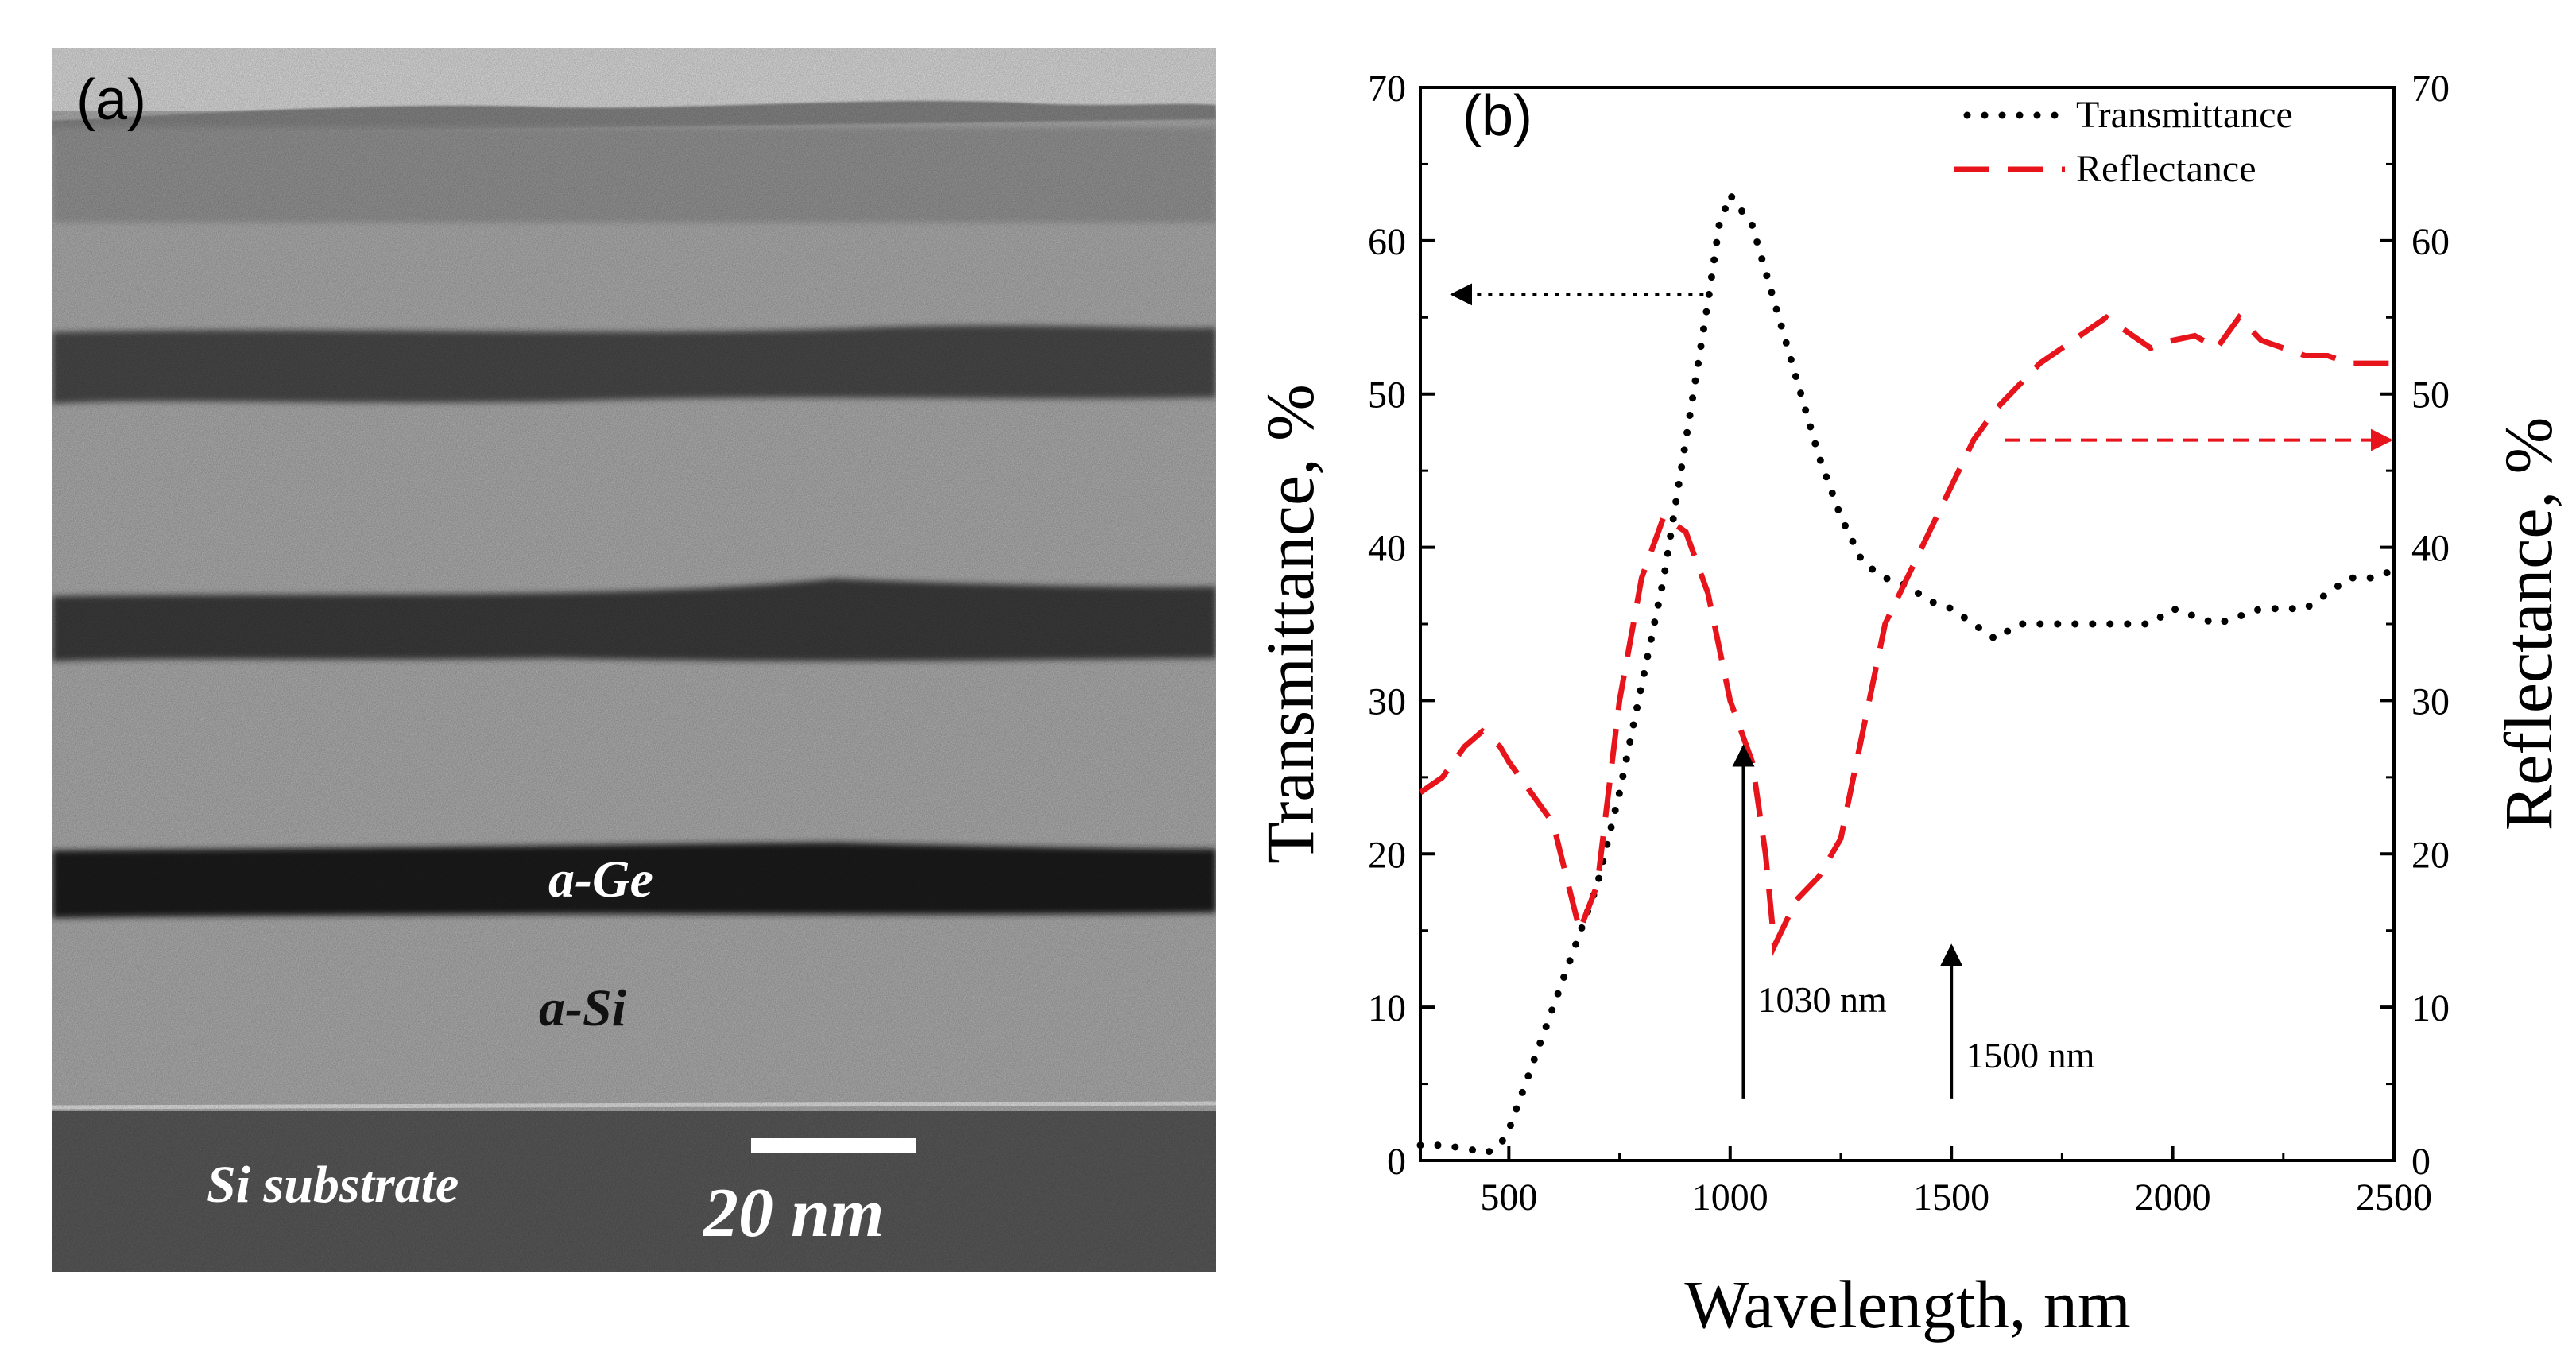 This screenshot has height=1360, width=2576. Describe the element at coordinates (1508, 1197) in the screenshot. I see `x-tick-label-500: 500` at that location.